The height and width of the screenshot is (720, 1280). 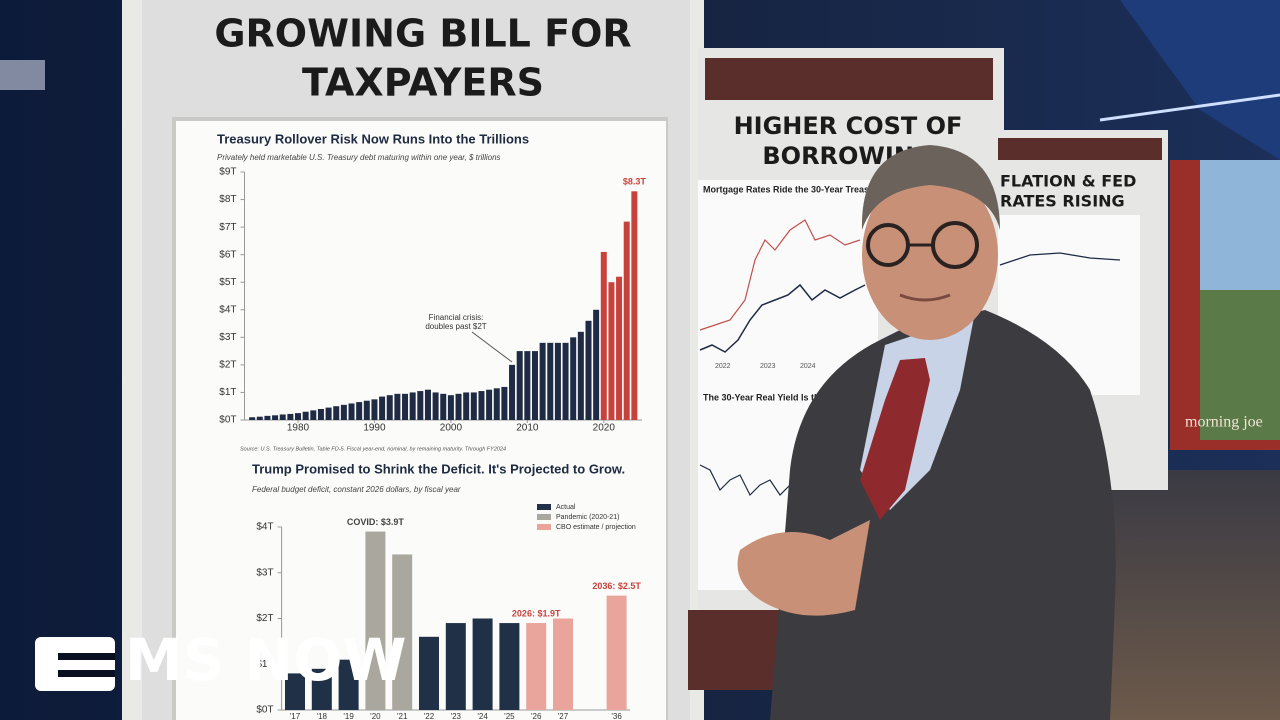 What do you see at coordinates (422, 34) in the screenshot?
I see `panel-title: GROWING BILL FOR` at bounding box center [422, 34].